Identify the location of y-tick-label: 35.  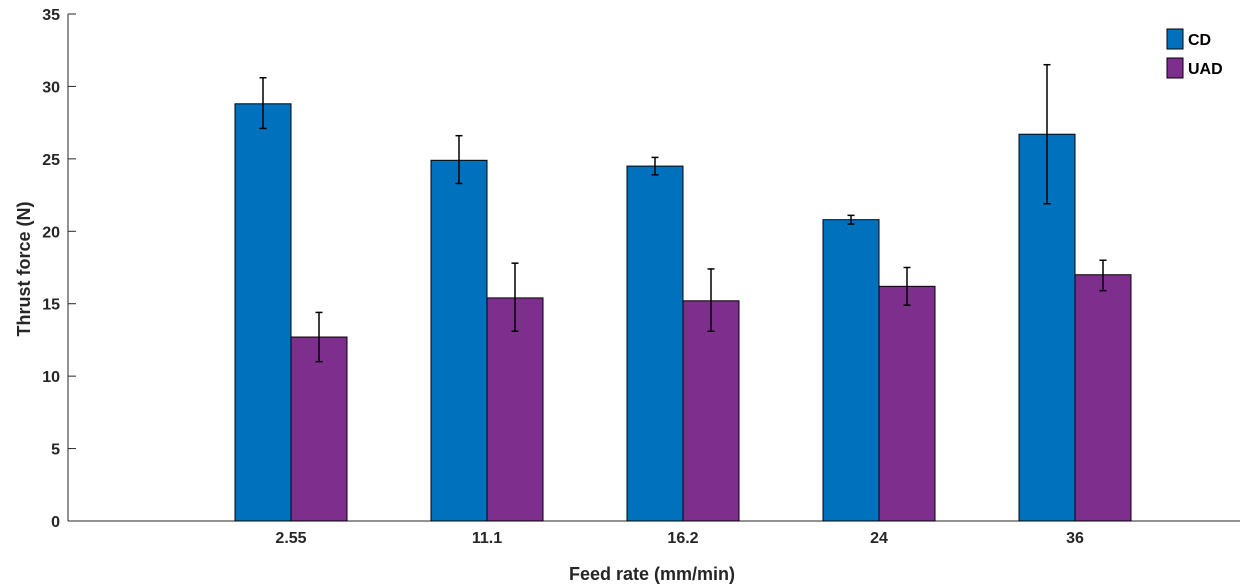
(51, 15).